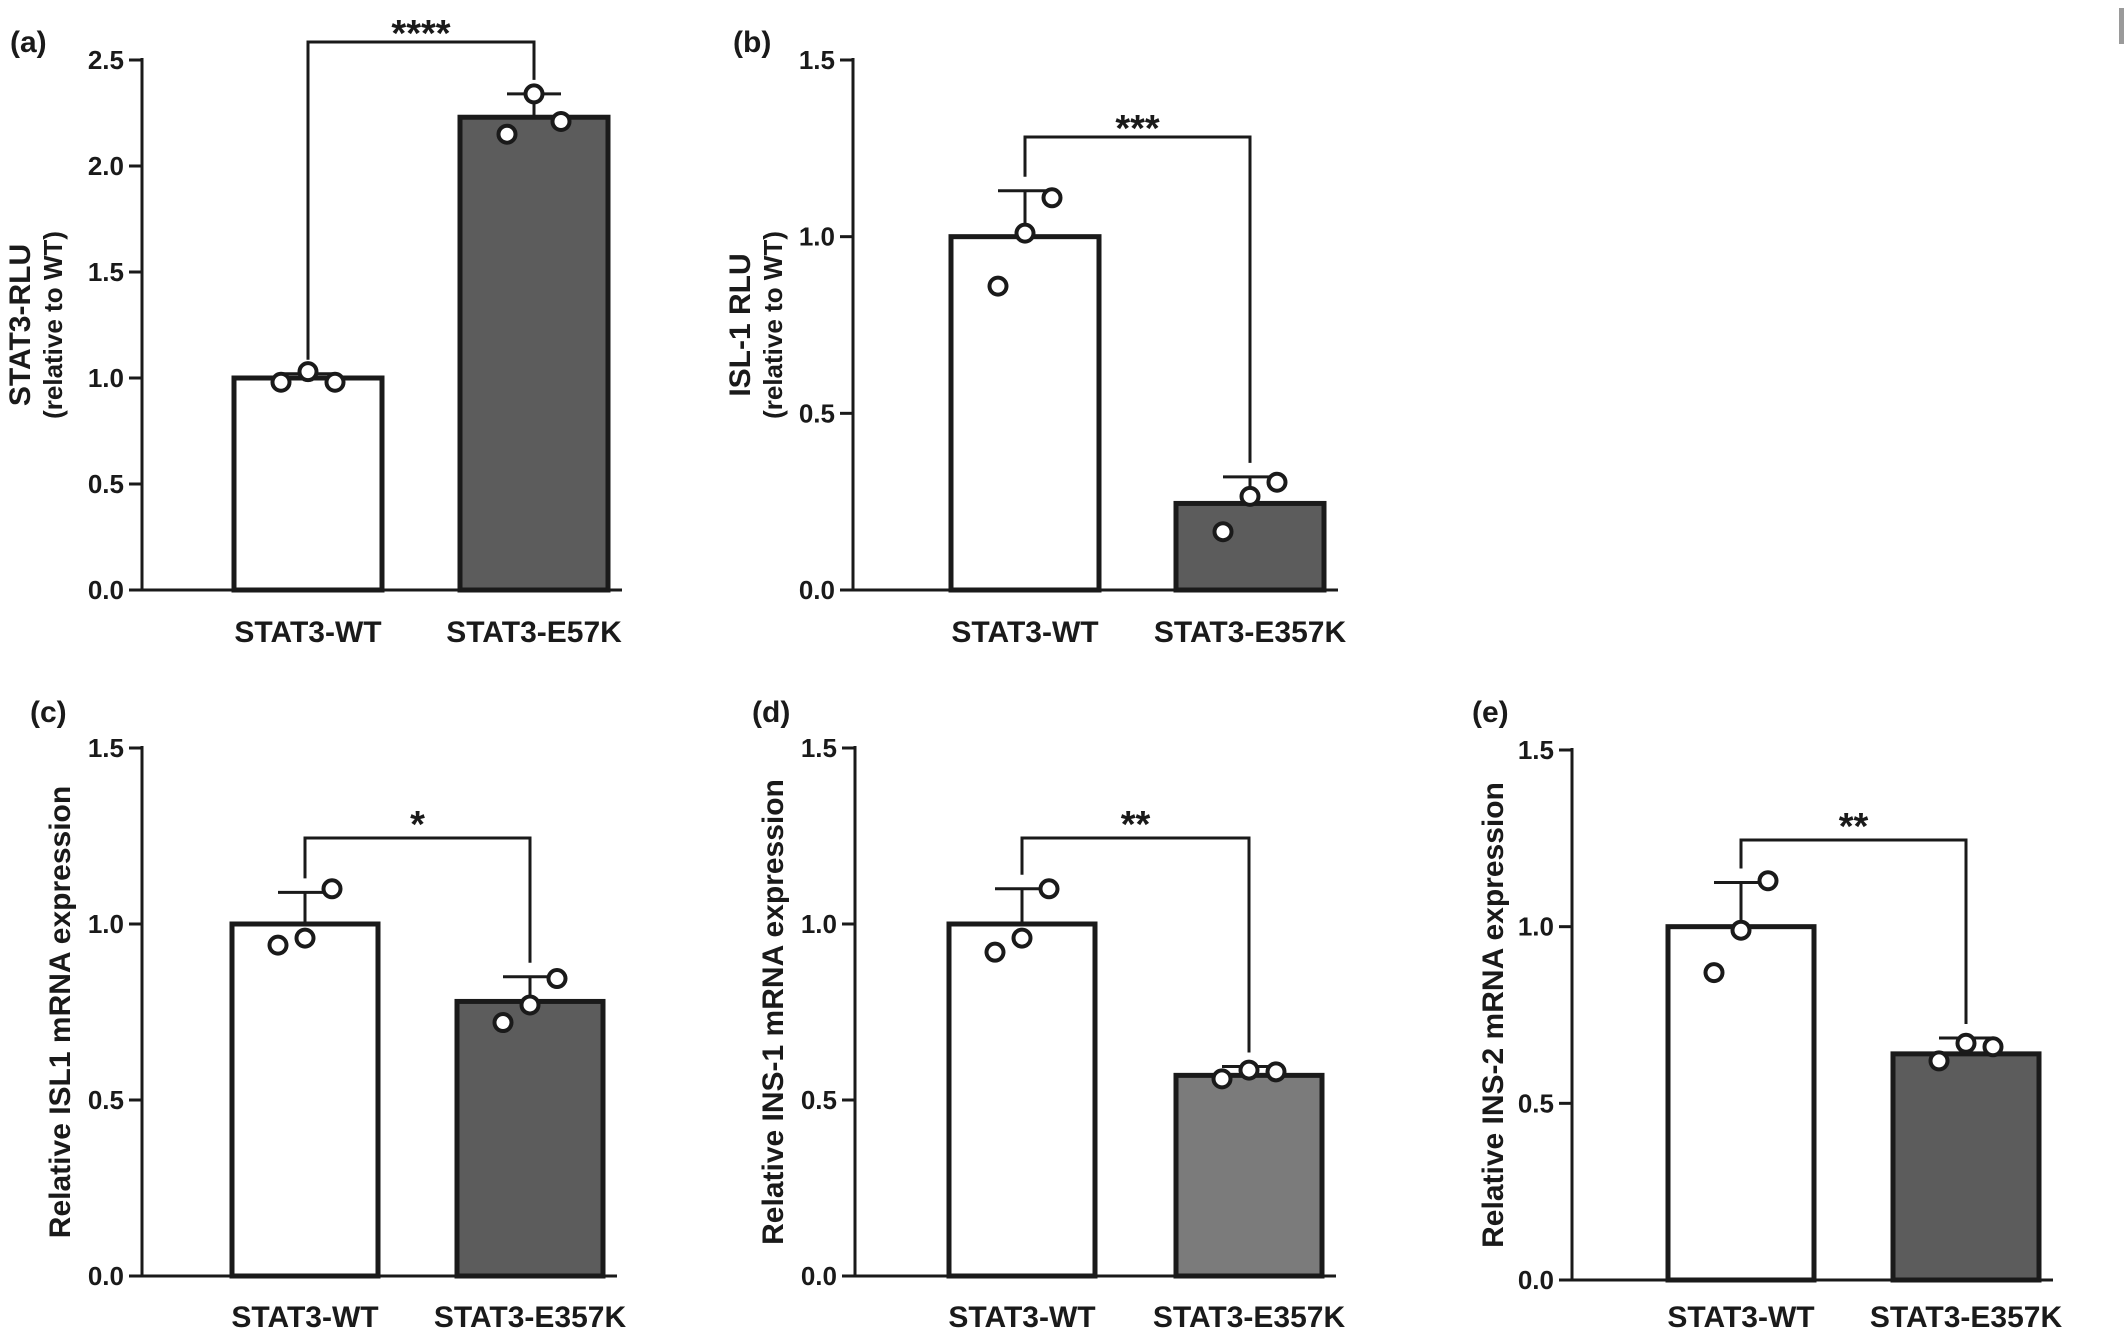  What do you see at coordinates (1137, 129) in the screenshot?
I see `significance-label: ***` at bounding box center [1137, 129].